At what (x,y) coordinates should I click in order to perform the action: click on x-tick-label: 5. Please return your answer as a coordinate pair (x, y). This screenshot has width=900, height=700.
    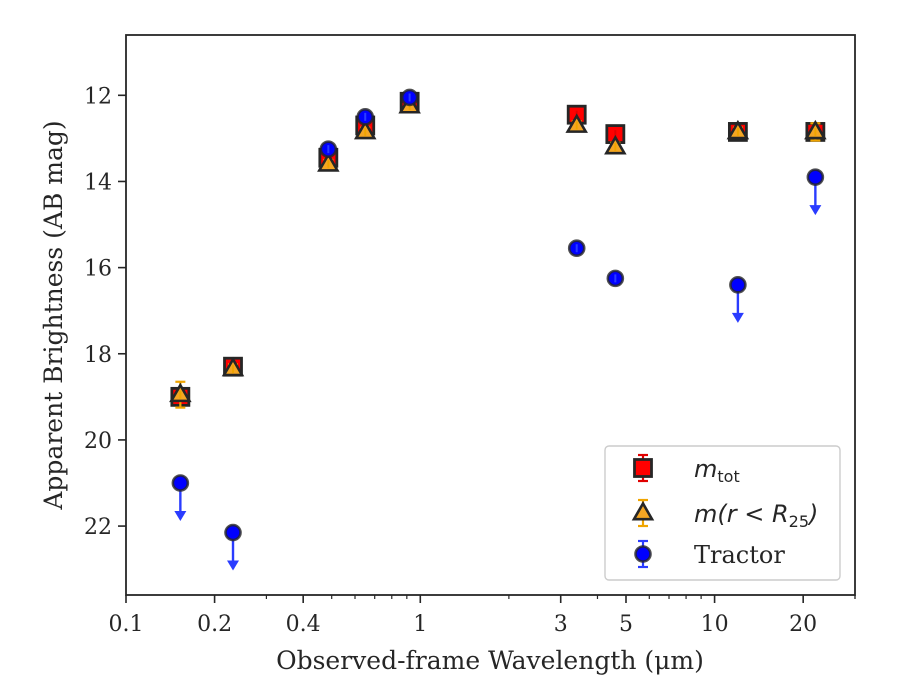
    Looking at the image, I should click on (626, 624).